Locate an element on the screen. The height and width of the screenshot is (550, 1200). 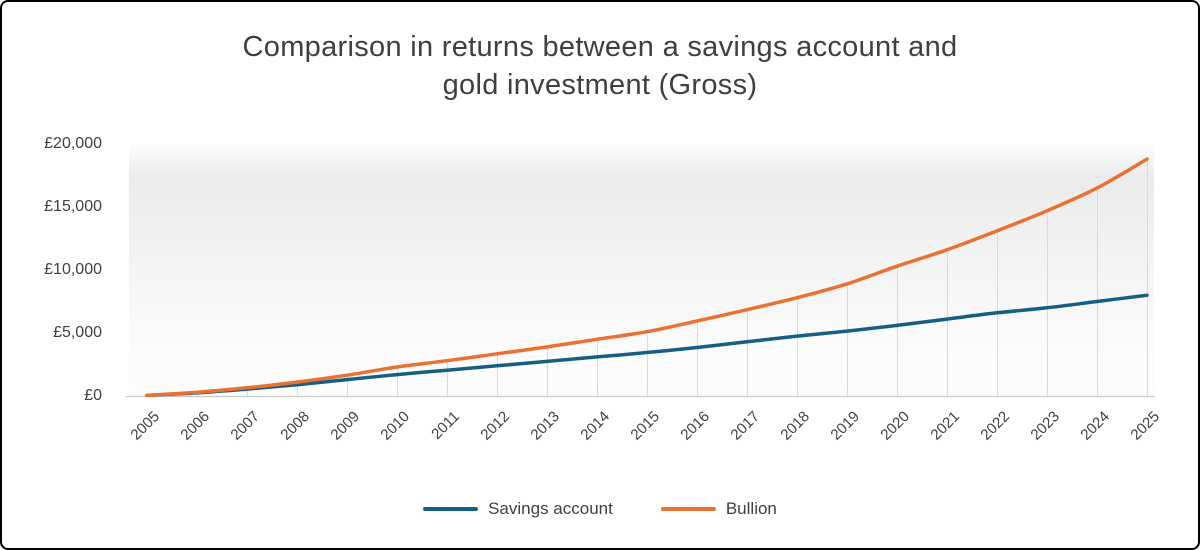
y-tick-label-0: £0 is located at coordinates (93, 395).